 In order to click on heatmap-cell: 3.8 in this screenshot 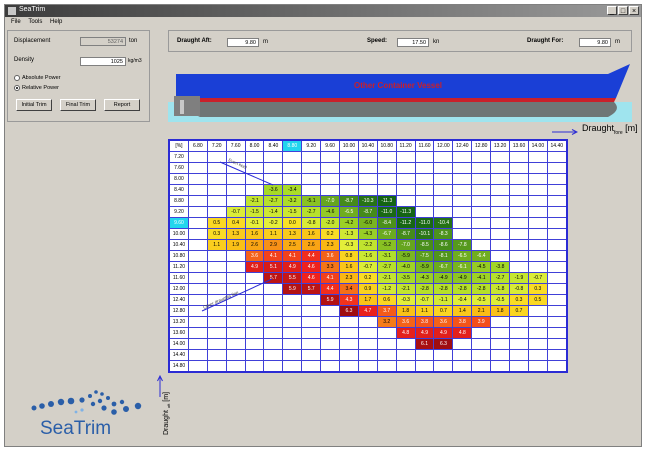, I will do `click(424, 322)`.